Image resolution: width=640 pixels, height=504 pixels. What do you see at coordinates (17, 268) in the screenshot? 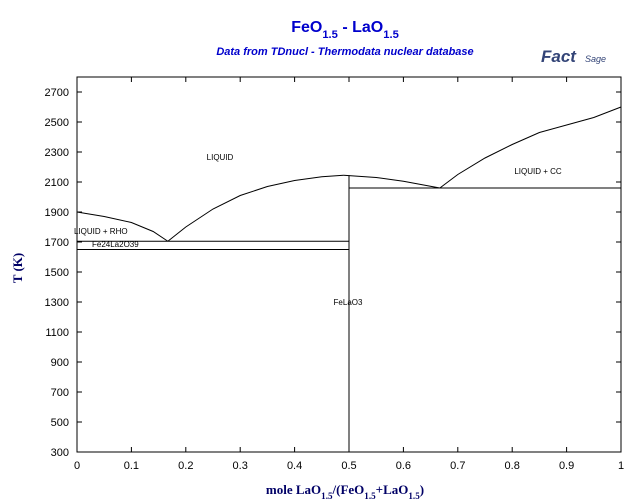
I see `y-axis-label: T (K)` at bounding box center [17, 268].